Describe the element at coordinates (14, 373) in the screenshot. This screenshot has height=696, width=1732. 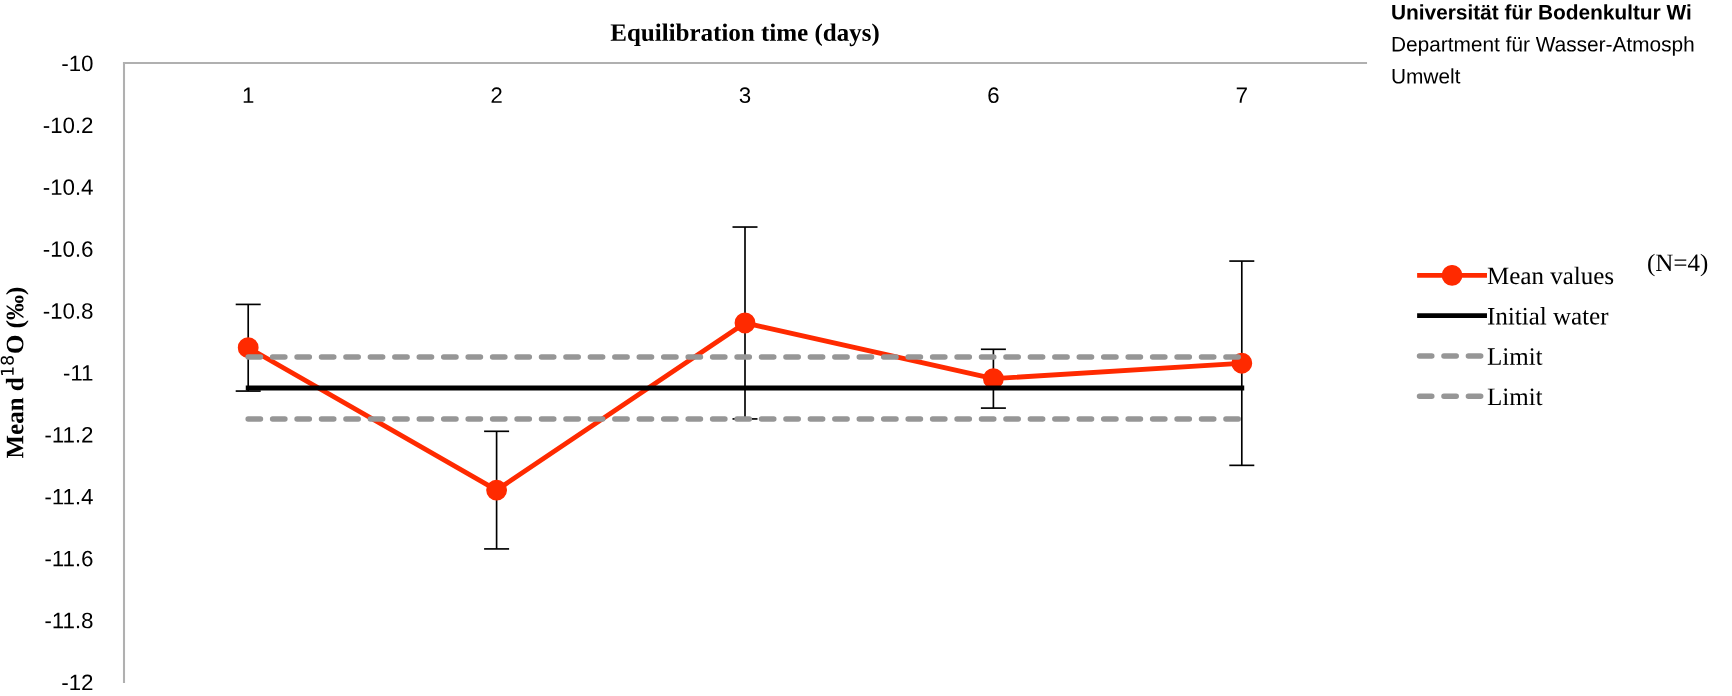
I see `y-axis-title: Mean d$^{18}$O (‰)` at that location.